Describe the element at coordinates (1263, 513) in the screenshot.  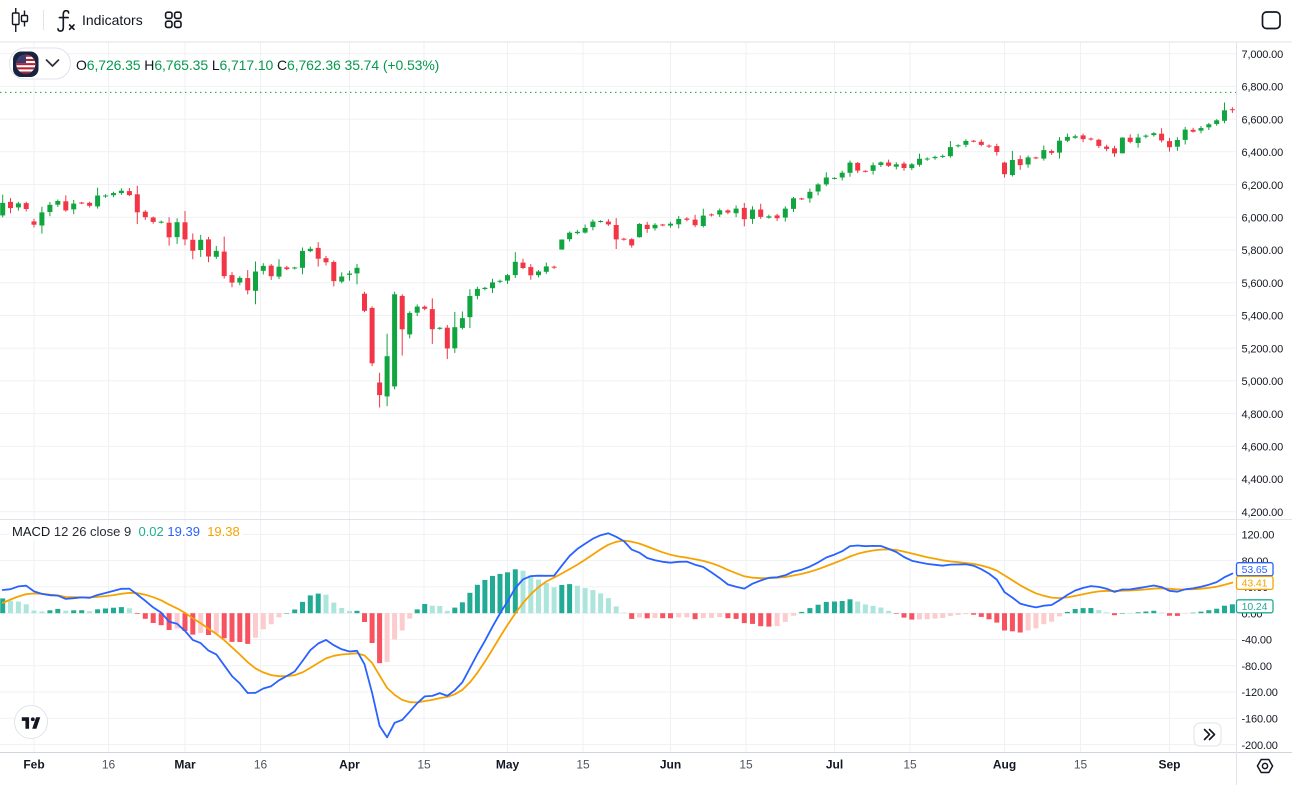
I see `svg-text: 4,200.00` at that location.